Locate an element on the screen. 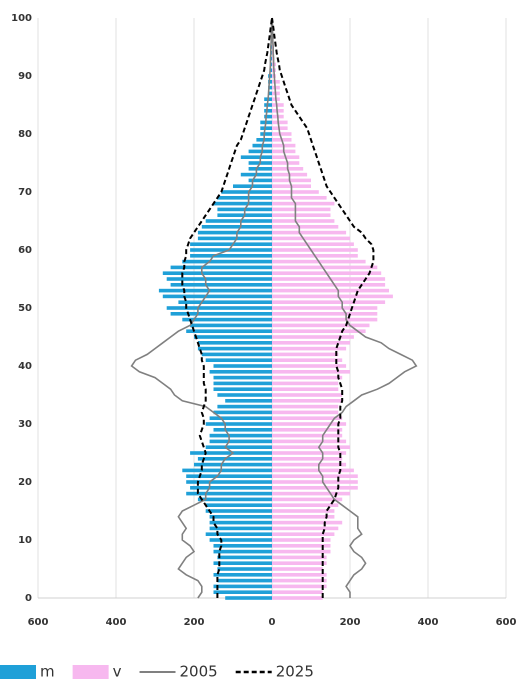 The width and height of the screenshot is (518, 681). y-tick-label: 10 is located at coordinates (25, 540).